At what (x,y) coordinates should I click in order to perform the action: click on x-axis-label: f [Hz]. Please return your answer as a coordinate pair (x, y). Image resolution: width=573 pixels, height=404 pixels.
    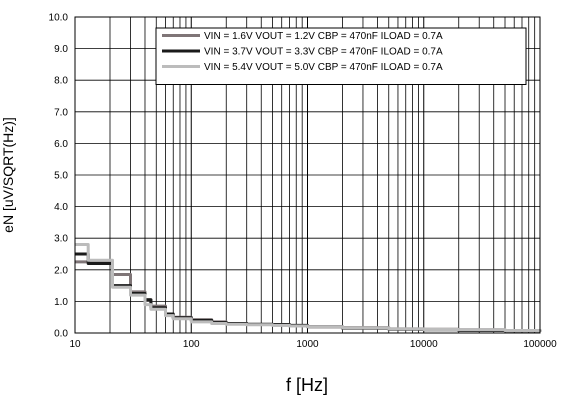
    Looking at the image, I should click on (307, 385).